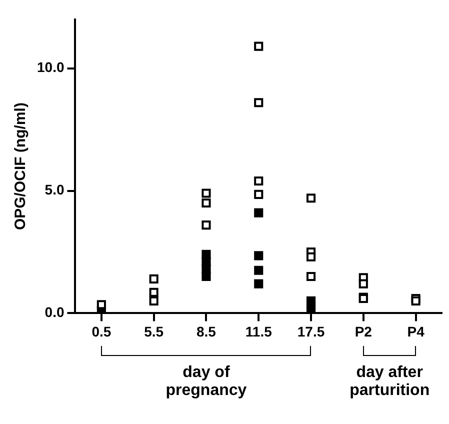 This screenshot has height=424, width=449. Describe the element at coordinates (206, 331) in the screenshot. I see `x-tick-label: 8.5` at that location.